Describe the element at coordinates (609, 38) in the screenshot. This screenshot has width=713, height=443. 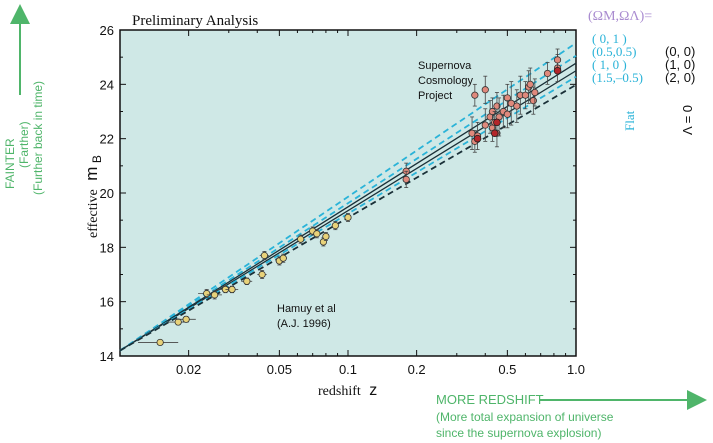
I see `legend-flat-1: ( 0, 1 )` at that location.